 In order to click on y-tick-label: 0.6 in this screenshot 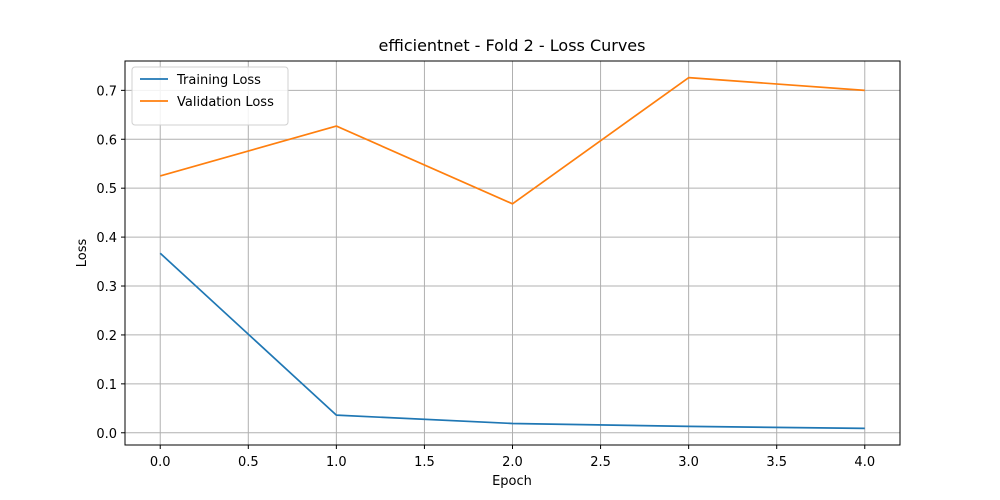, I will do `click(106, 140)`.